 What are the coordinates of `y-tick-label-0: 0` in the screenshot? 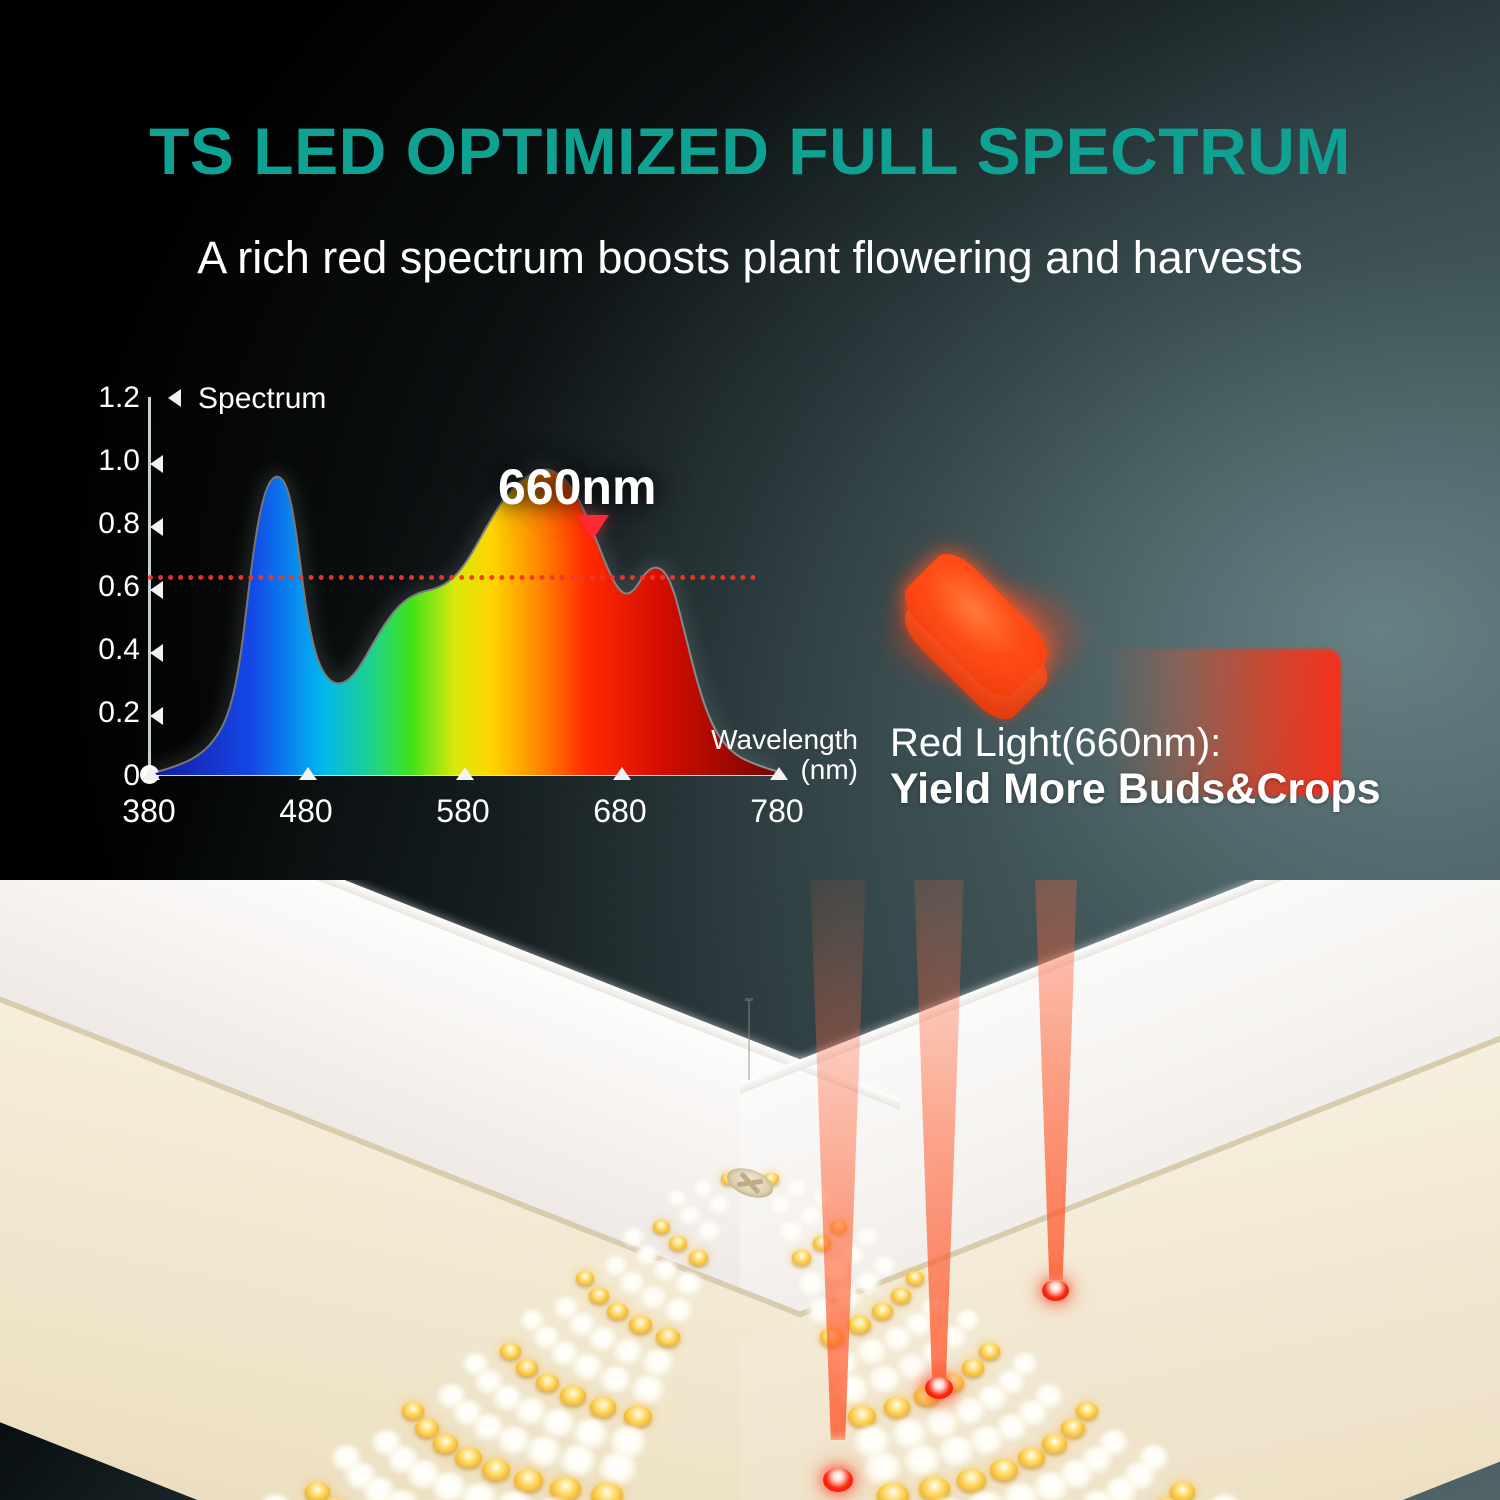 It's located at (131, 775).